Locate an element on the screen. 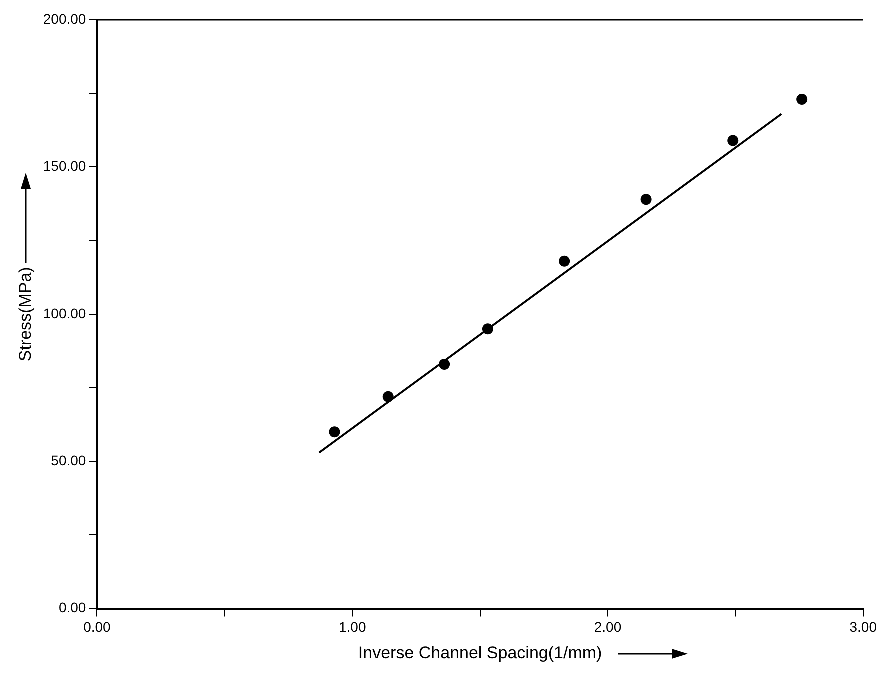 This screenshot has width=888, height=679. y-axis-title: Stress(MPa) is located at coordinates (25, 314).